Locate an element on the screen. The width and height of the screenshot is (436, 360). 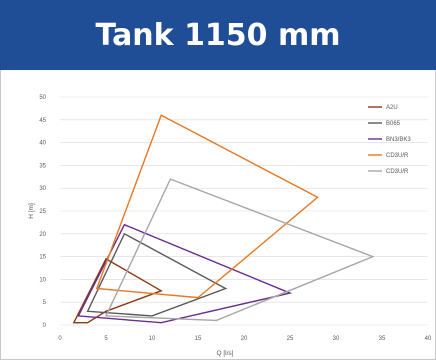
y-tick-label: 20 is located at coordinates (42, 235).